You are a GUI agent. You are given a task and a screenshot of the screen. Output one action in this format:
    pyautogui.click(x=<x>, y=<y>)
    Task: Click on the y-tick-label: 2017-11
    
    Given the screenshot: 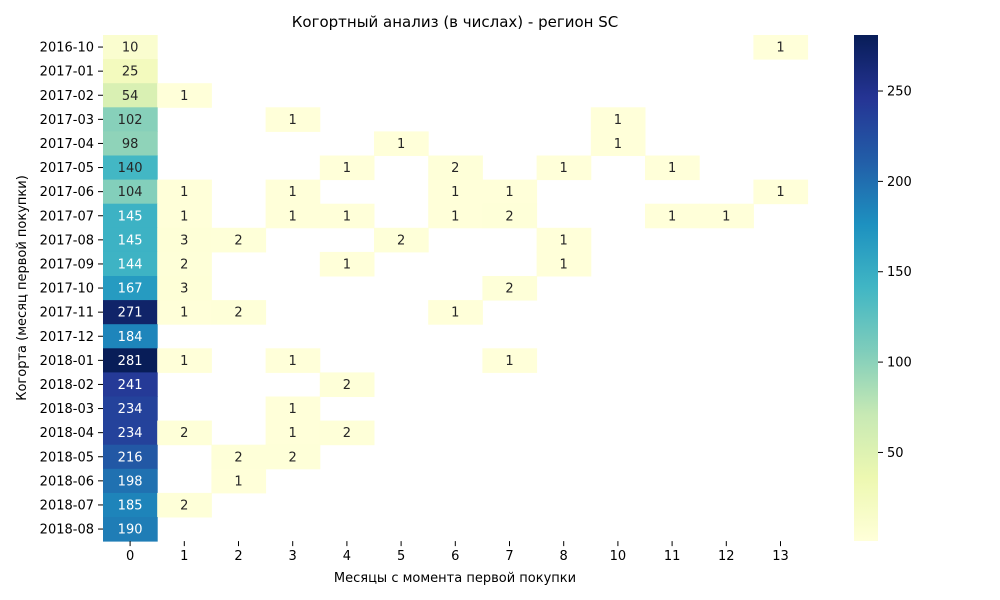 What is the action you would take?
    pyautogui.click(x=67, y=313)
    